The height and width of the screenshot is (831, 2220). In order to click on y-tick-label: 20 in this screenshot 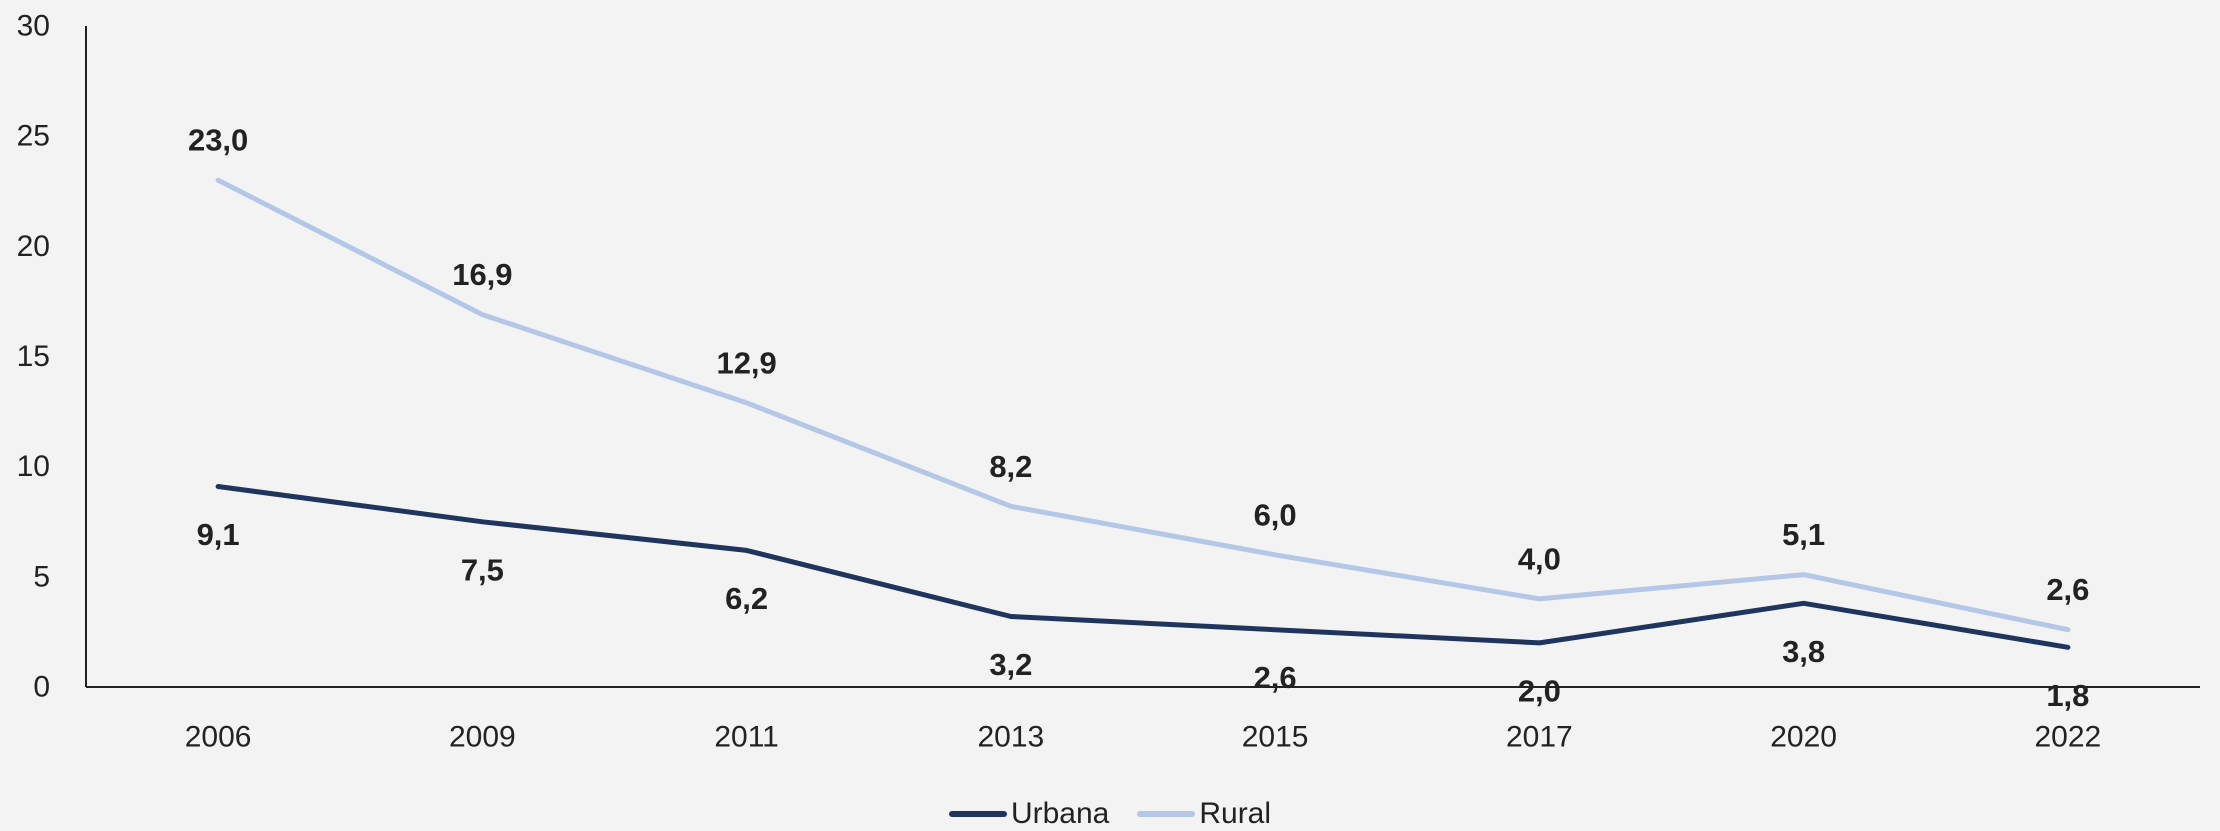, I will do `click(33, 246)`.